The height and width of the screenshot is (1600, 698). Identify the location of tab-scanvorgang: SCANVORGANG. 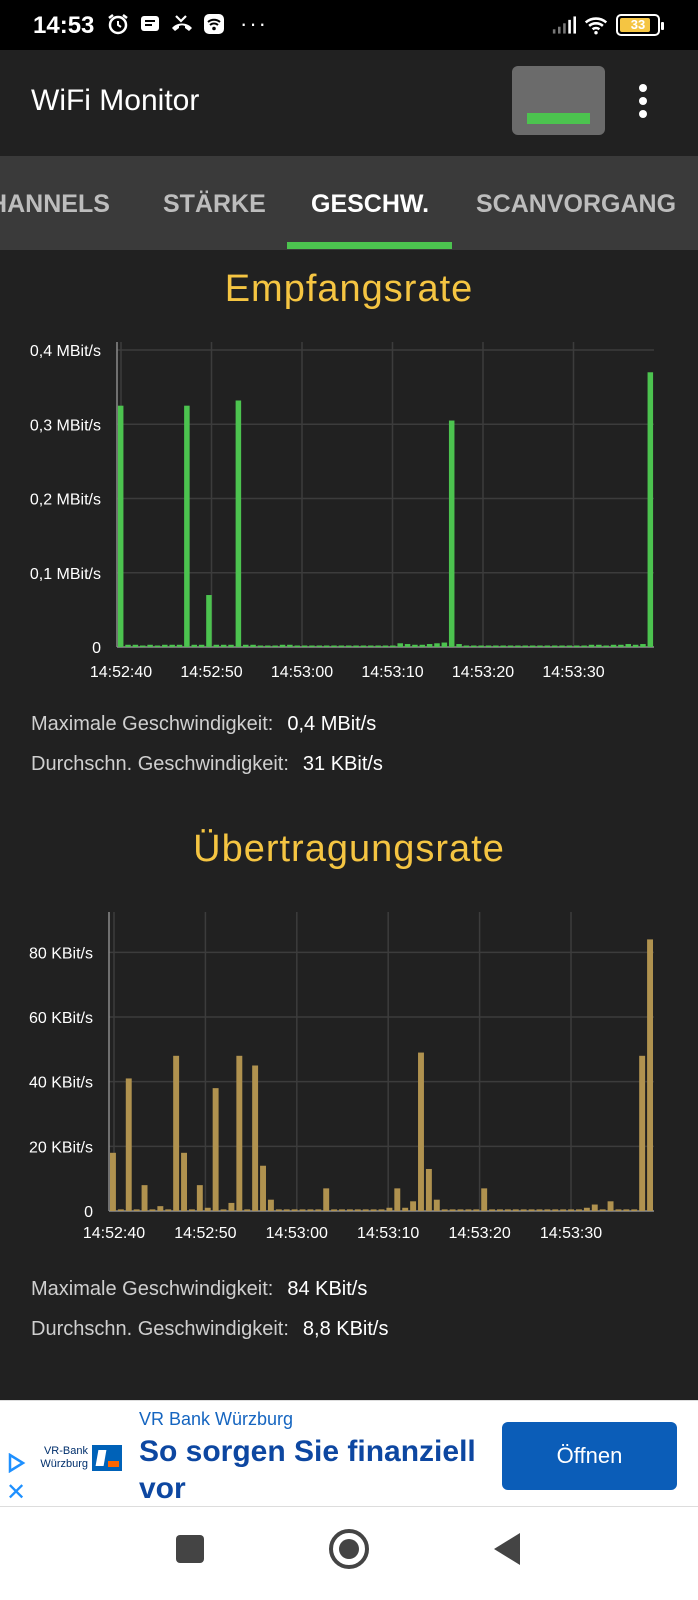
(576, 204).